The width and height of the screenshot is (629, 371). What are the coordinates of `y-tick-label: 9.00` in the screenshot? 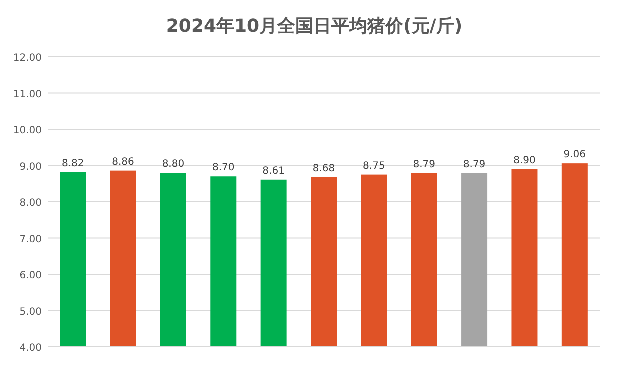 It's located at (31, 167).